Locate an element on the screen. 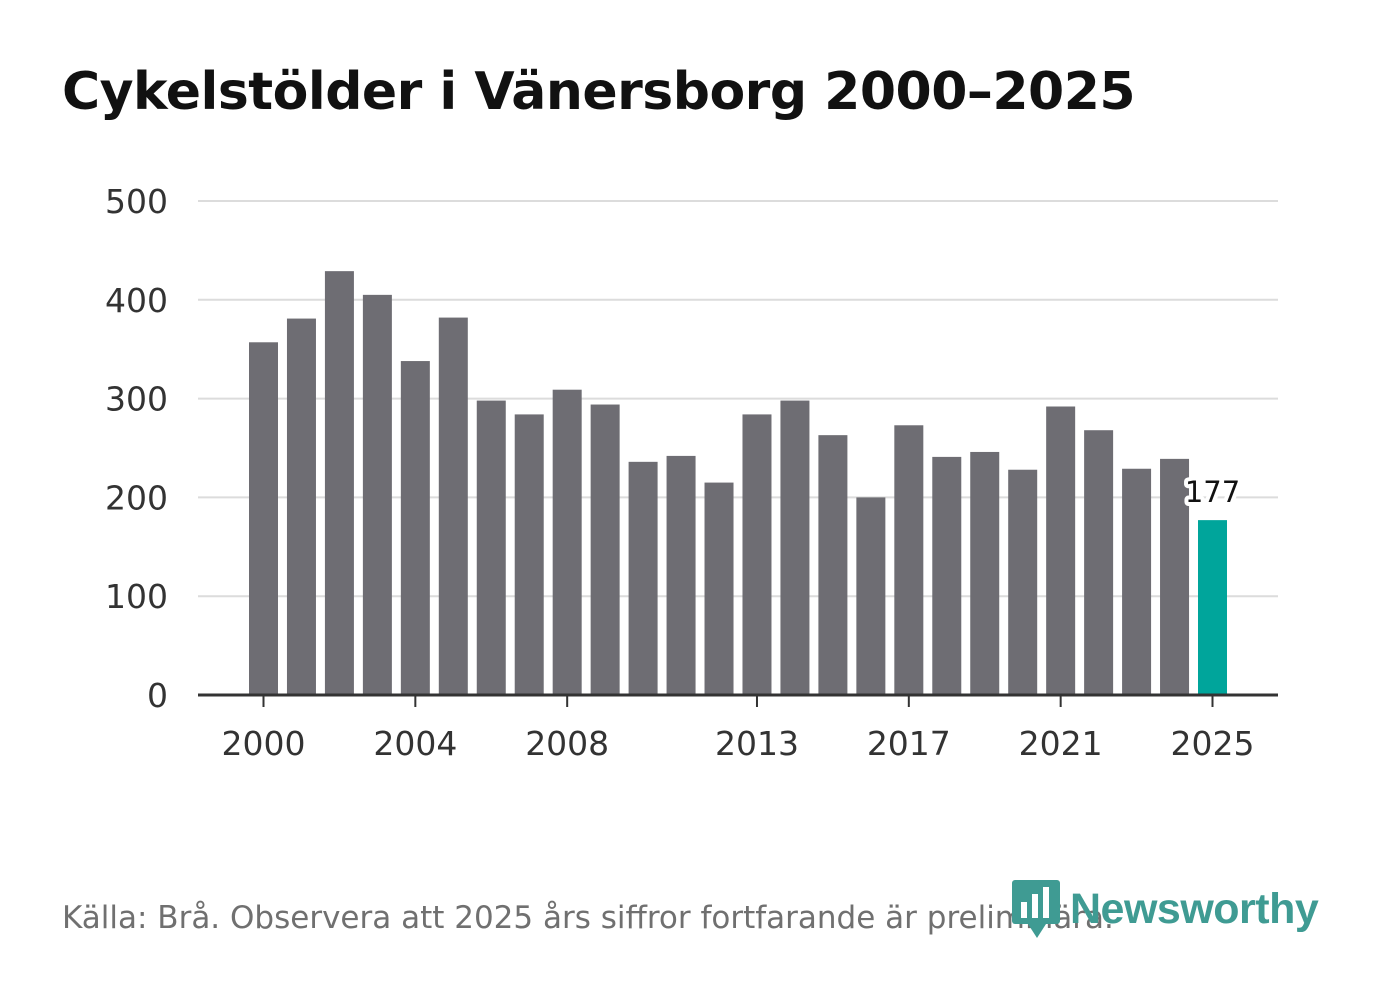 The height and width of the screenshot is (999, 1382). newsworthy-logo-icon is located at coordinates (1036, 909).